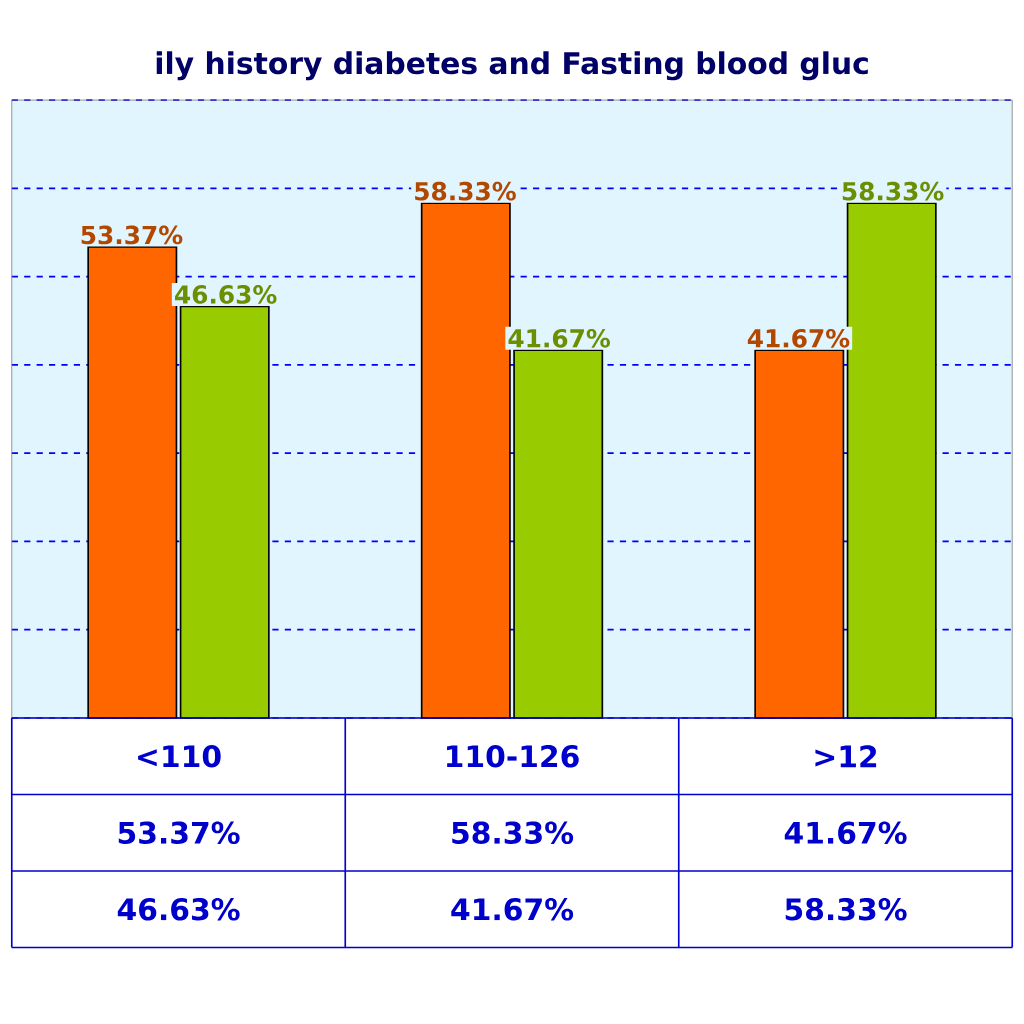  I want to click on chart-title: ily history diabetes and Fasting blood gluc, so click(512, 66).